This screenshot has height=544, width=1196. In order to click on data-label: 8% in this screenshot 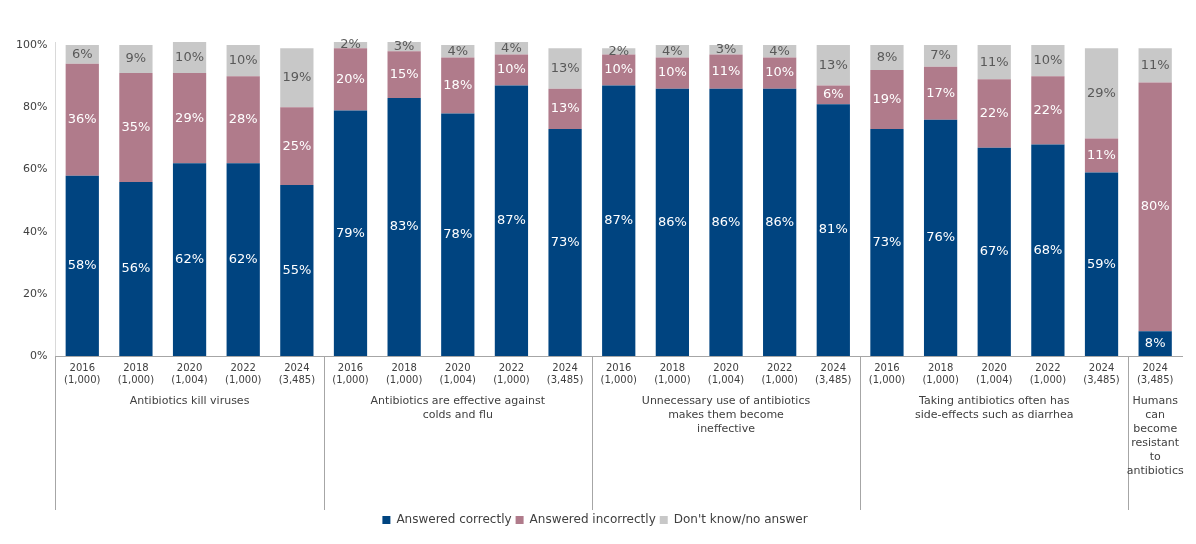, I will do `click(887, 56)`.